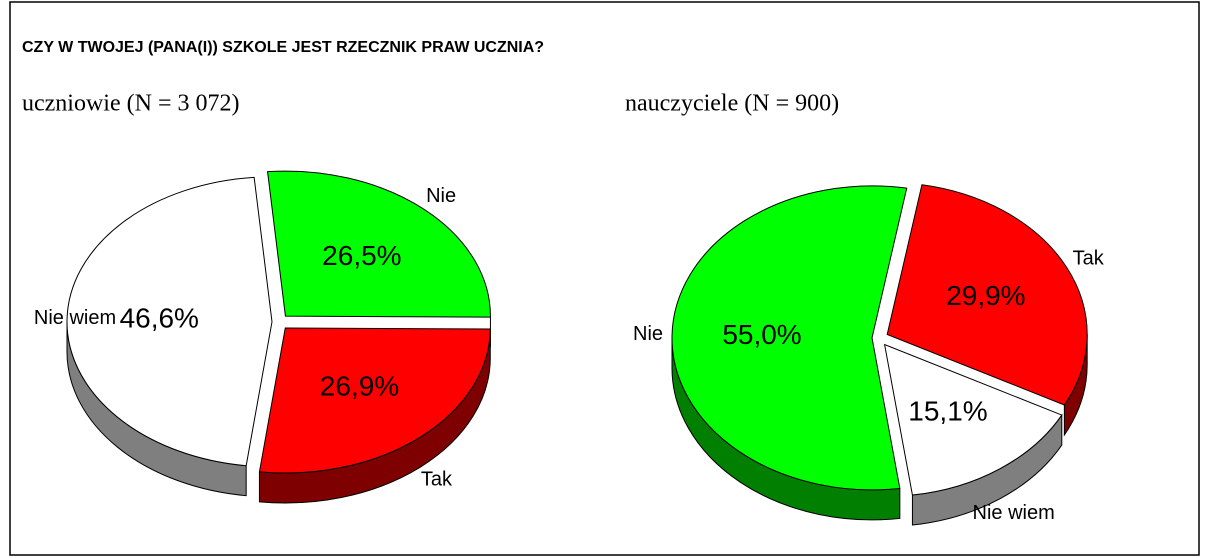 The image size is (1209, 558). I want to click on chart-title: nauczyciele (N = 900), so click(732, 104).